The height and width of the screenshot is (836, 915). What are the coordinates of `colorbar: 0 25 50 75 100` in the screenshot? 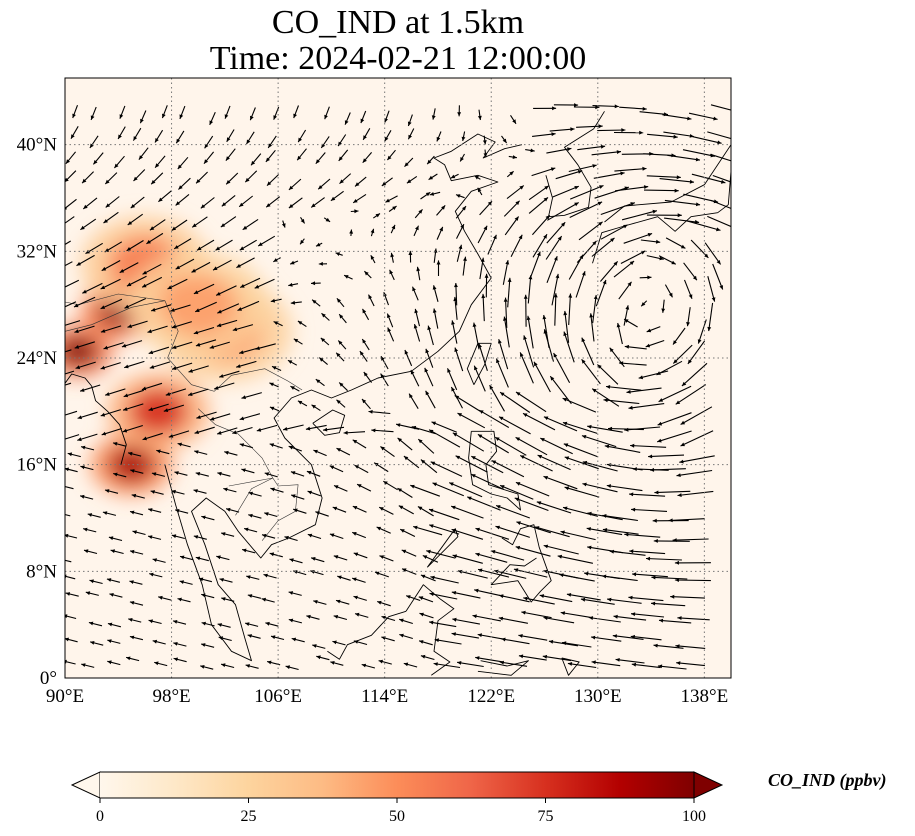 It's located at (397, 798).